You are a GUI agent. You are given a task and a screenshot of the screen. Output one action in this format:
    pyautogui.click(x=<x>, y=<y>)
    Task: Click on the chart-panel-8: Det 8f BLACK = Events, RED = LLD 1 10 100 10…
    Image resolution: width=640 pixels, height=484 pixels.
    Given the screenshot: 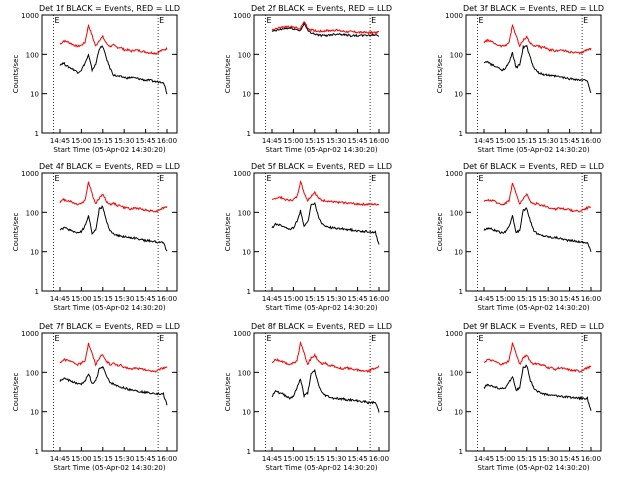 What is the action you would take?
    pyautogui.click(x=308, y=397)
    